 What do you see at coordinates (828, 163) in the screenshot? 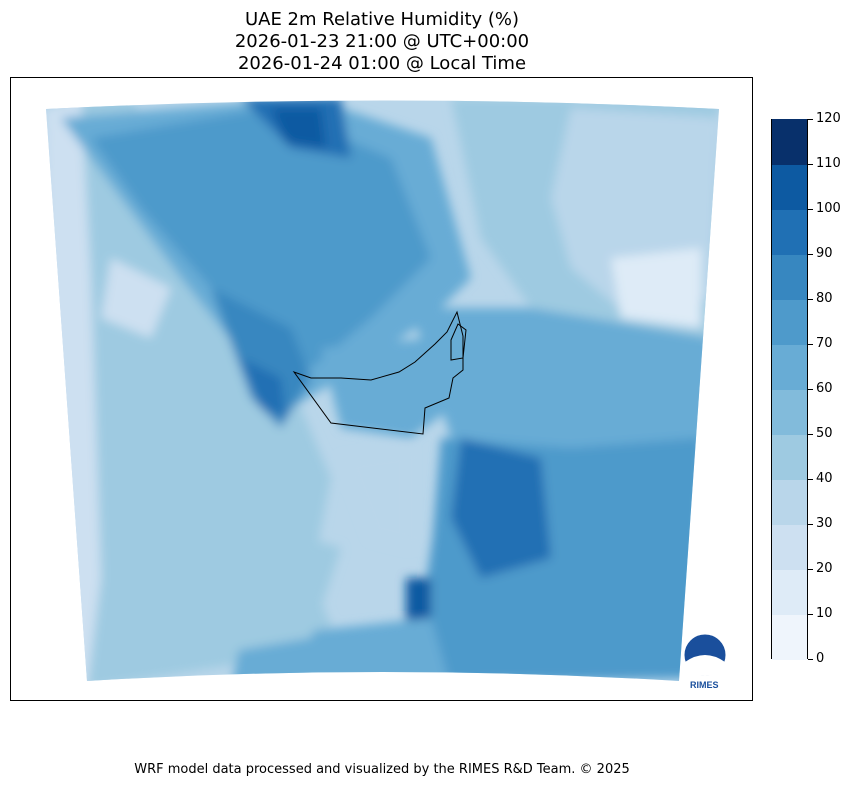
I see `colorbar-tick-label: 110` at bounding box center [828, 163].